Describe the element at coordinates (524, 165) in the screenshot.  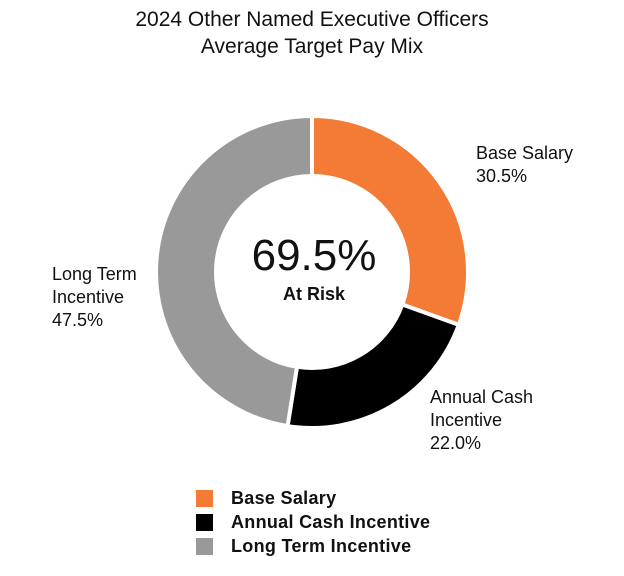
I see `slice-label-base-salary: Base Salary 30.5%` at that location.